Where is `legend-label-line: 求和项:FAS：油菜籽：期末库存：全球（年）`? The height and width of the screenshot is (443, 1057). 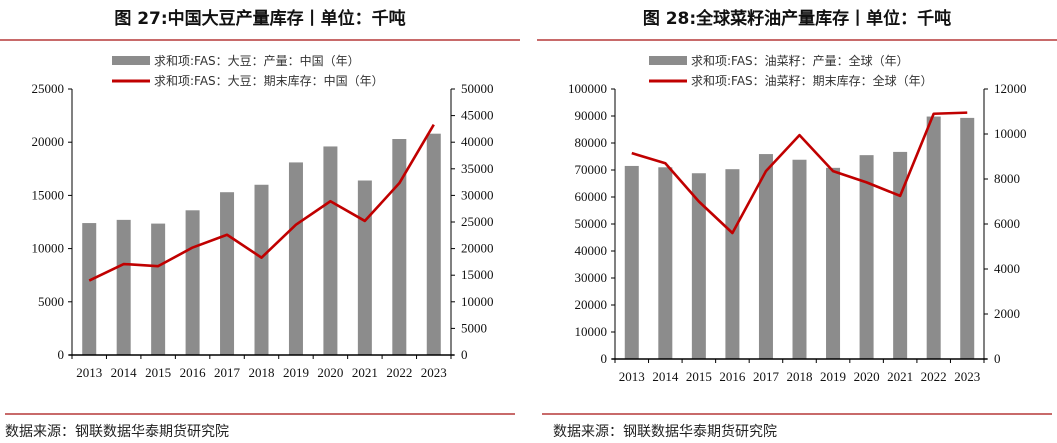
legend-label-line: 求和项:FAS：油菜籽：期末库存：全球（年） is located at coordinates (812, 80).